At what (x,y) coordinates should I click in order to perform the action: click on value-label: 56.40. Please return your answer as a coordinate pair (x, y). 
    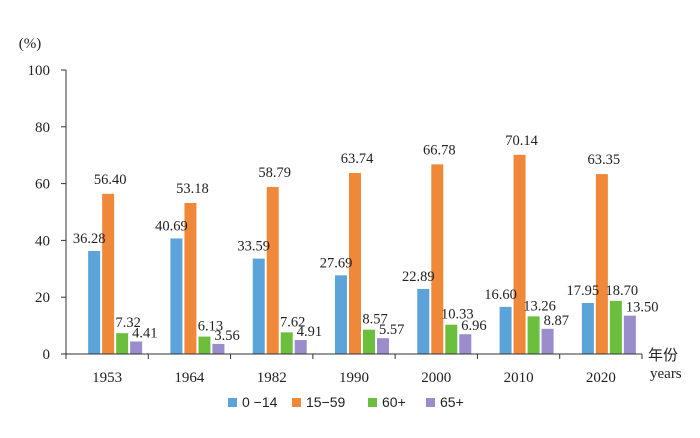
    Looking at the image, I should click on (110, 180).